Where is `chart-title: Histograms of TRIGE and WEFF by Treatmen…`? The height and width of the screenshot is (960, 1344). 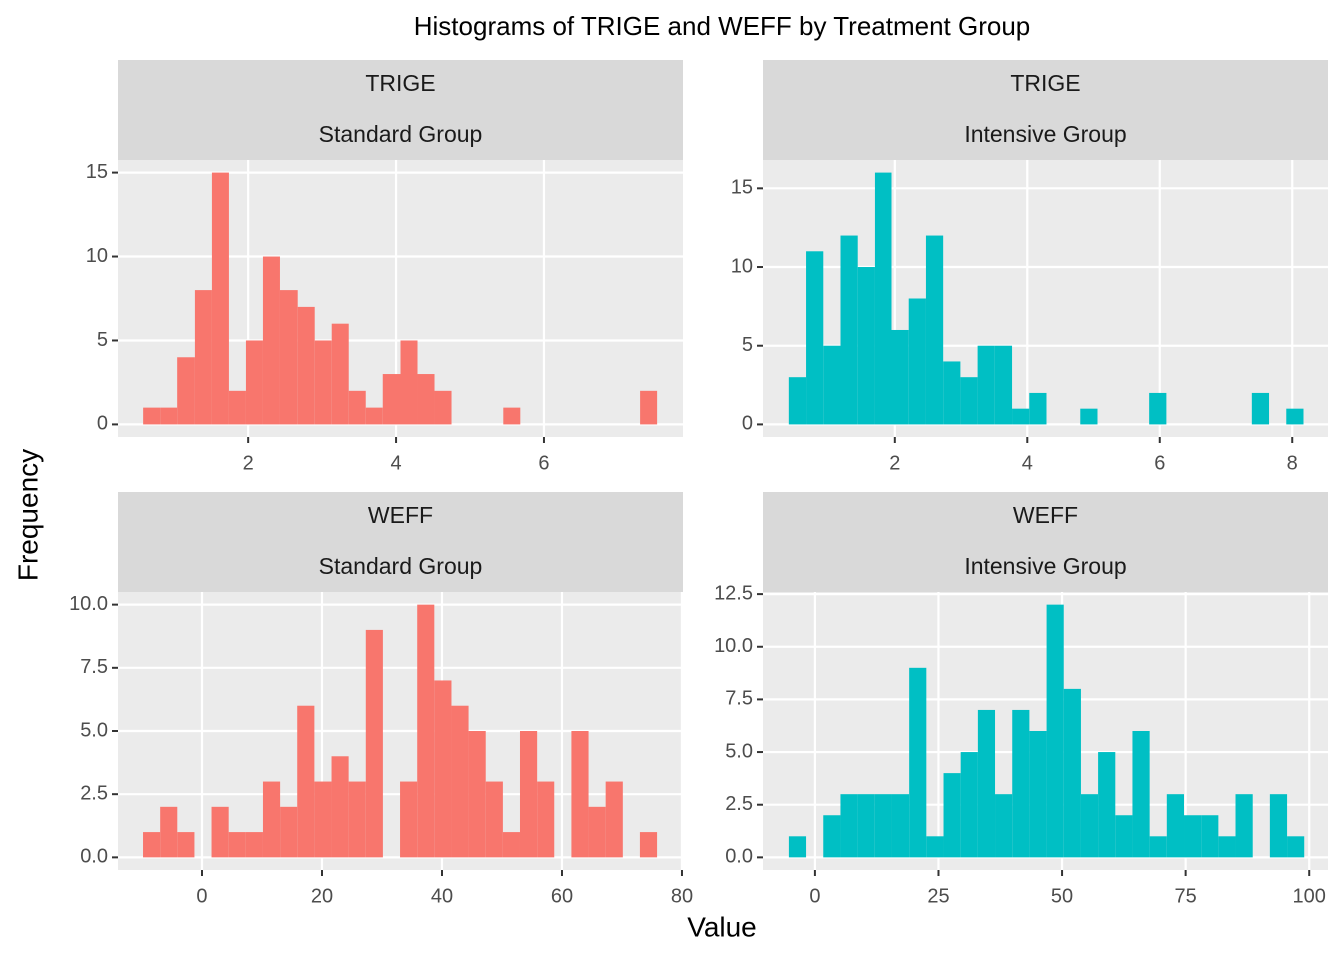
chart-title: Histograms of TRIGE and WEFF by Treatmen… is located at coordinates (722, 26).